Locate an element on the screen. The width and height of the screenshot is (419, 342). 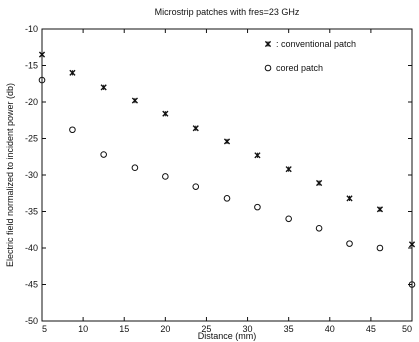
y-tick-label: -10 is located at coordinates (31, 29).